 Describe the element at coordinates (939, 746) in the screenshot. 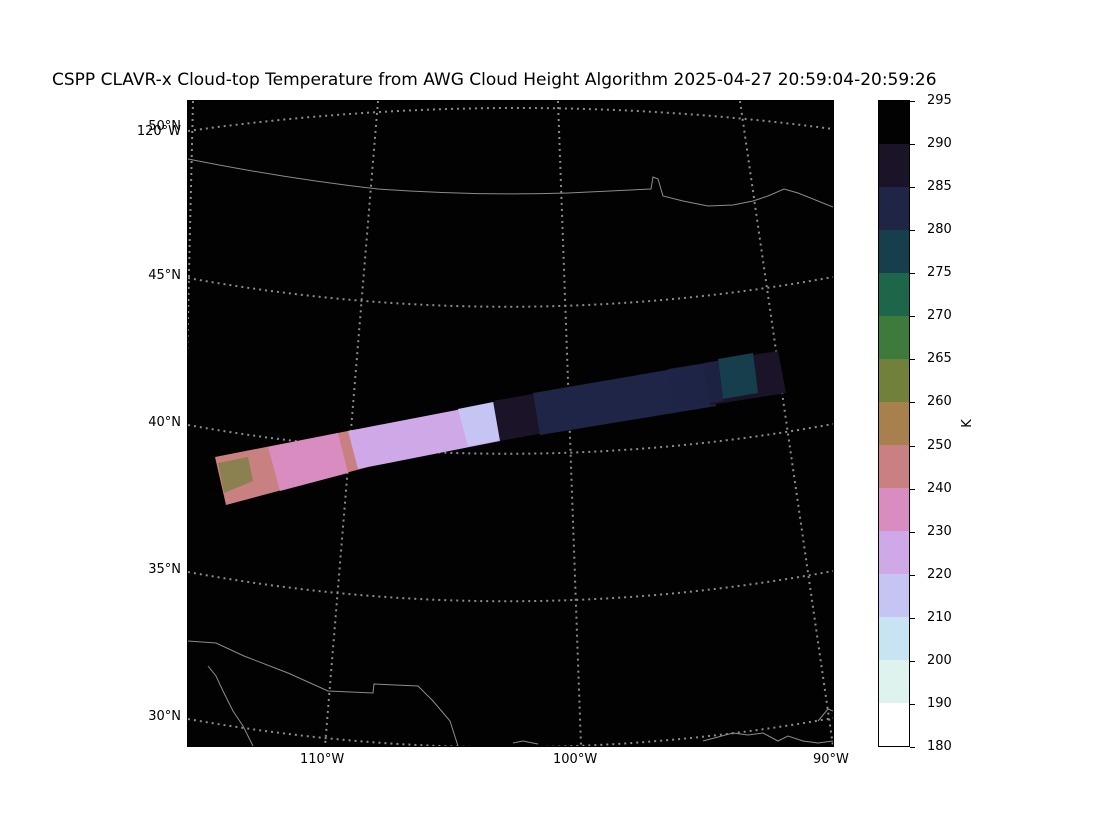

I see `colorbar-tick-label: 180` at that location.